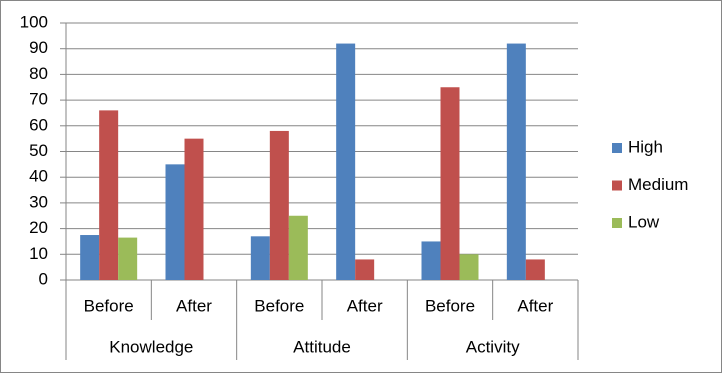 The width and height of the screenshot is (722, 373). Describe the element at coordinates (493, 346) in the screenshot. I see `group-label: Activity` at that location.